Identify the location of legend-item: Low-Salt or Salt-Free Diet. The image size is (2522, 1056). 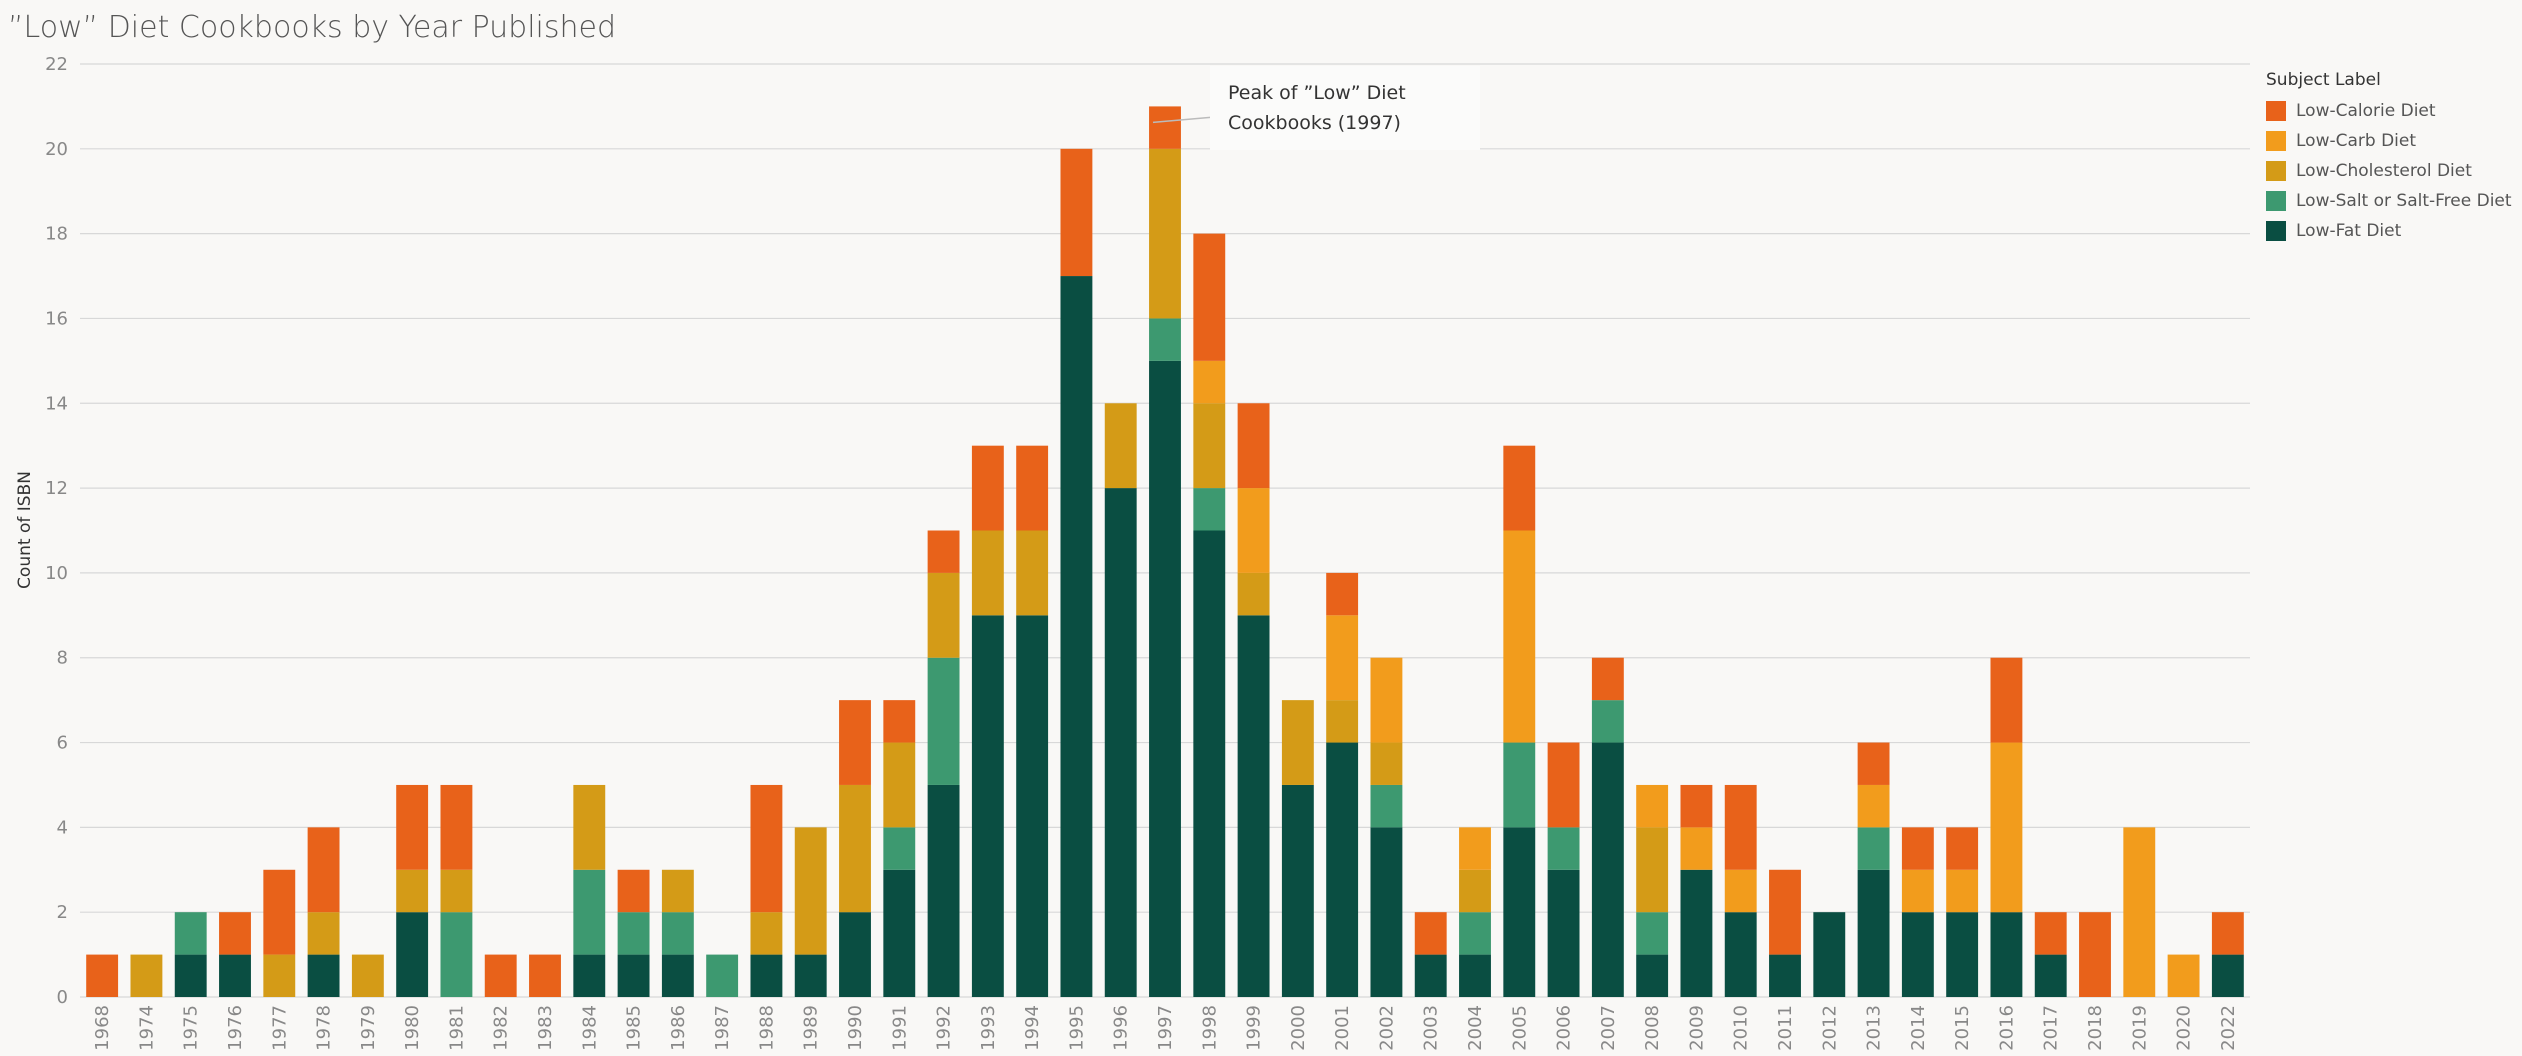
(2389, 201).